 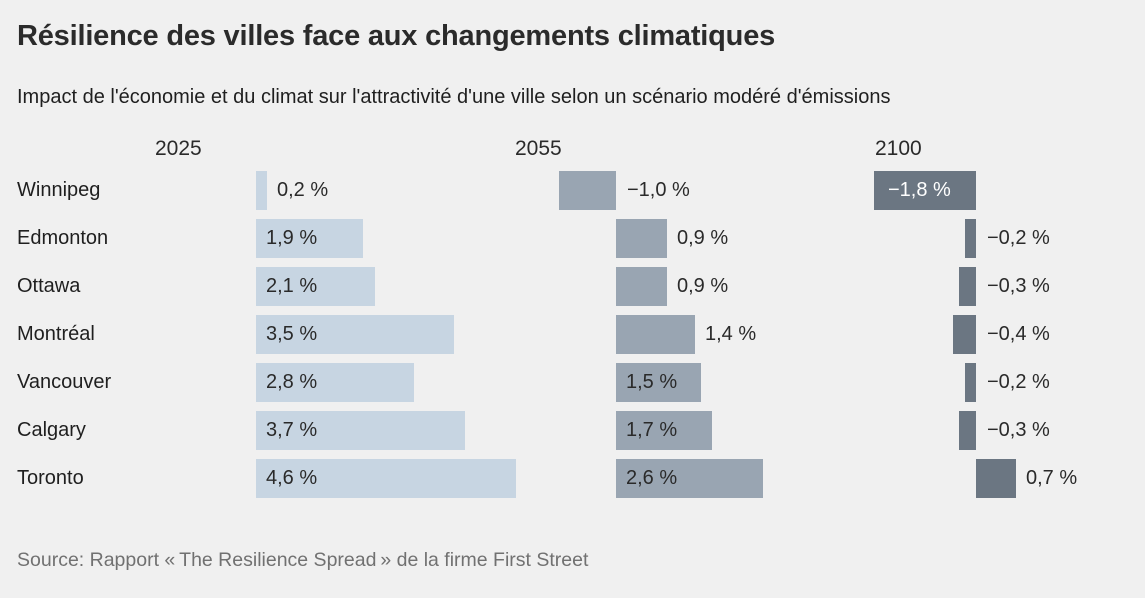 What do you see at coordinates (292, 238) in the screenshot?
I see `value-label-2025-edmonton: 1,9 %` at bounding box center [292, 238].